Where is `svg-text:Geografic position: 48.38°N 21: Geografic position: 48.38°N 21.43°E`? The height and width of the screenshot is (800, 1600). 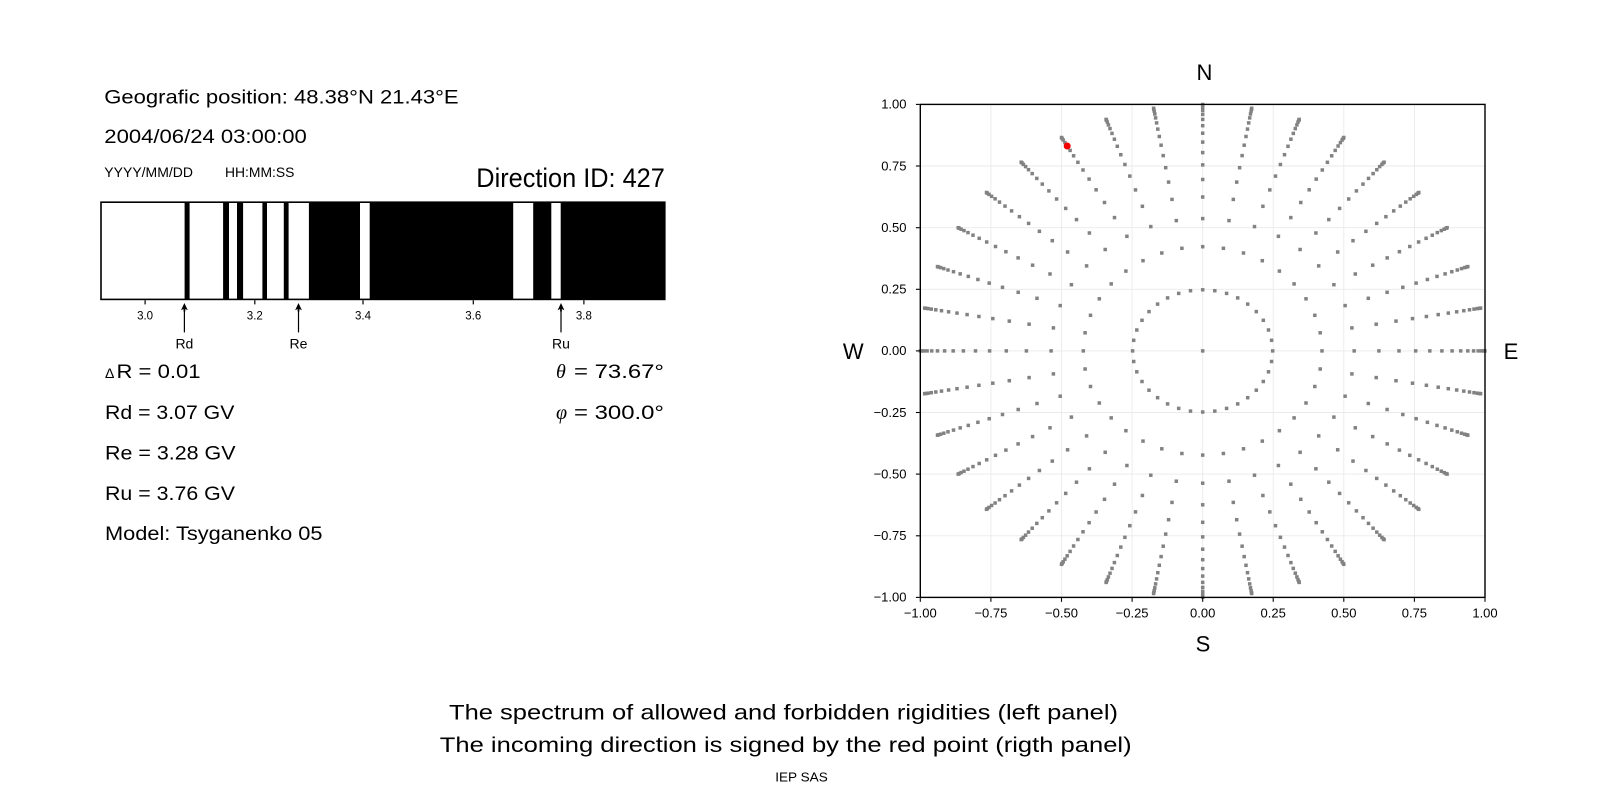 svg-text:Geografic position: 48.38°N 21: Geografic position: 48.38°N 21.43°E is located at coordinates (281, 97).